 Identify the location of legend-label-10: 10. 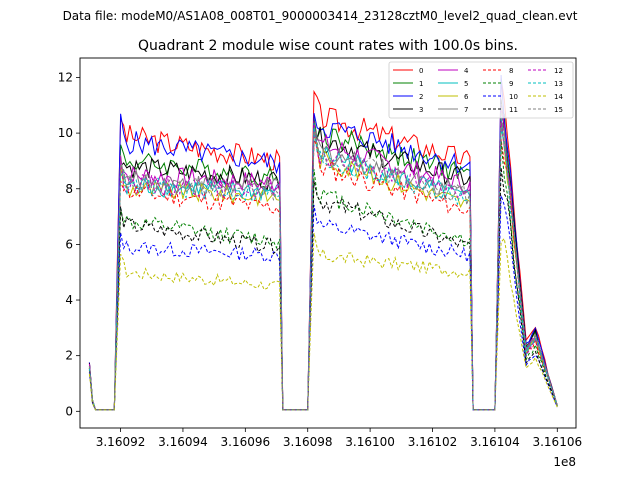
(513, 97).